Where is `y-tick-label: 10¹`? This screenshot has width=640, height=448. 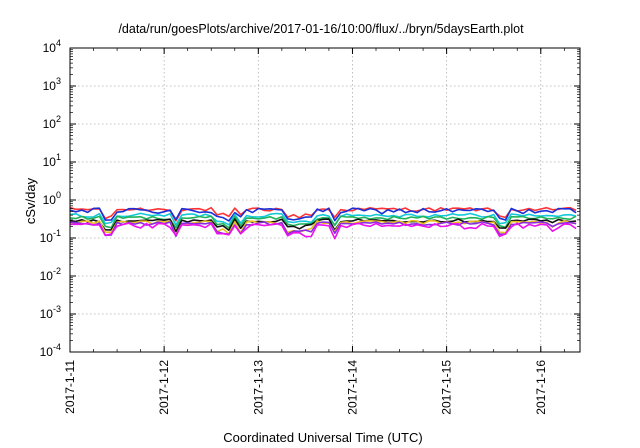
y-tick-label: 10¹ is located at coordinates (52, 160).